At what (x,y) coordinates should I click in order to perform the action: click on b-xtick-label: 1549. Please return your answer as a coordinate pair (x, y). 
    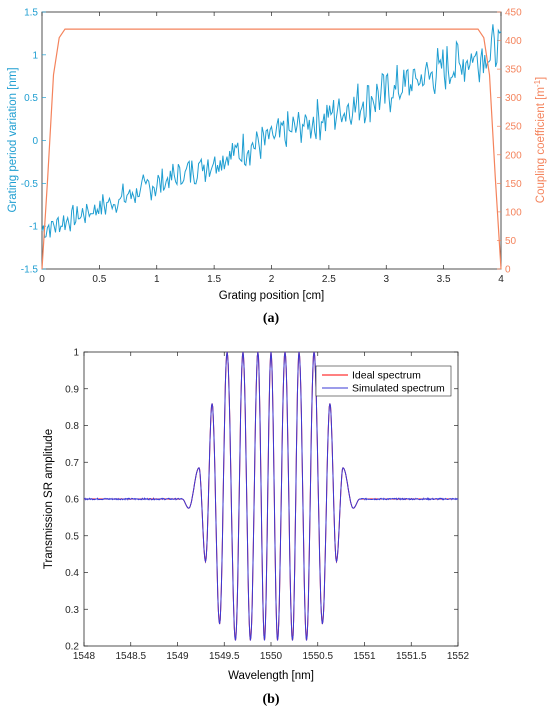
    Looking at the image, I should click on (177, 656).